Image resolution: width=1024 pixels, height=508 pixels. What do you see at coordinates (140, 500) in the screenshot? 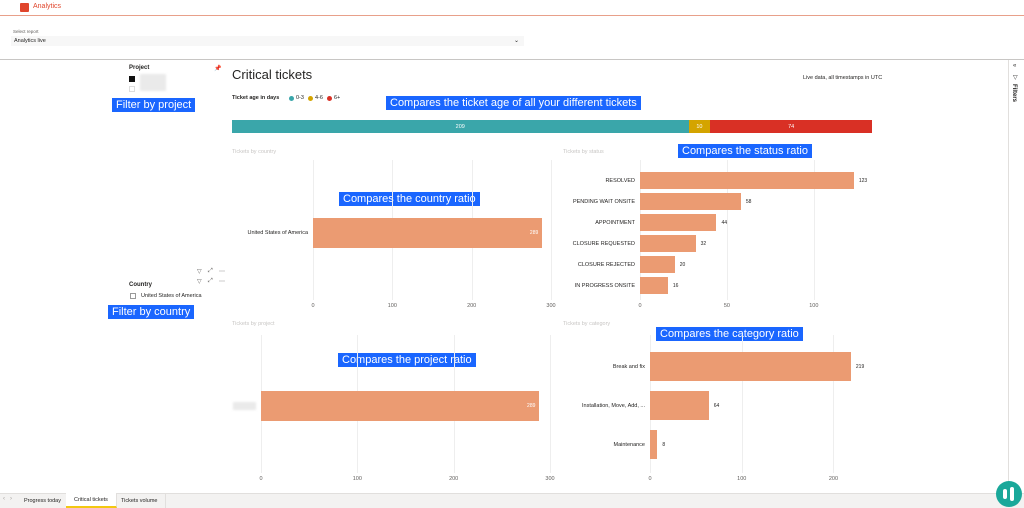
I see `tab-tickets-volume: Tickets volume` at bounding box center [140, 500].